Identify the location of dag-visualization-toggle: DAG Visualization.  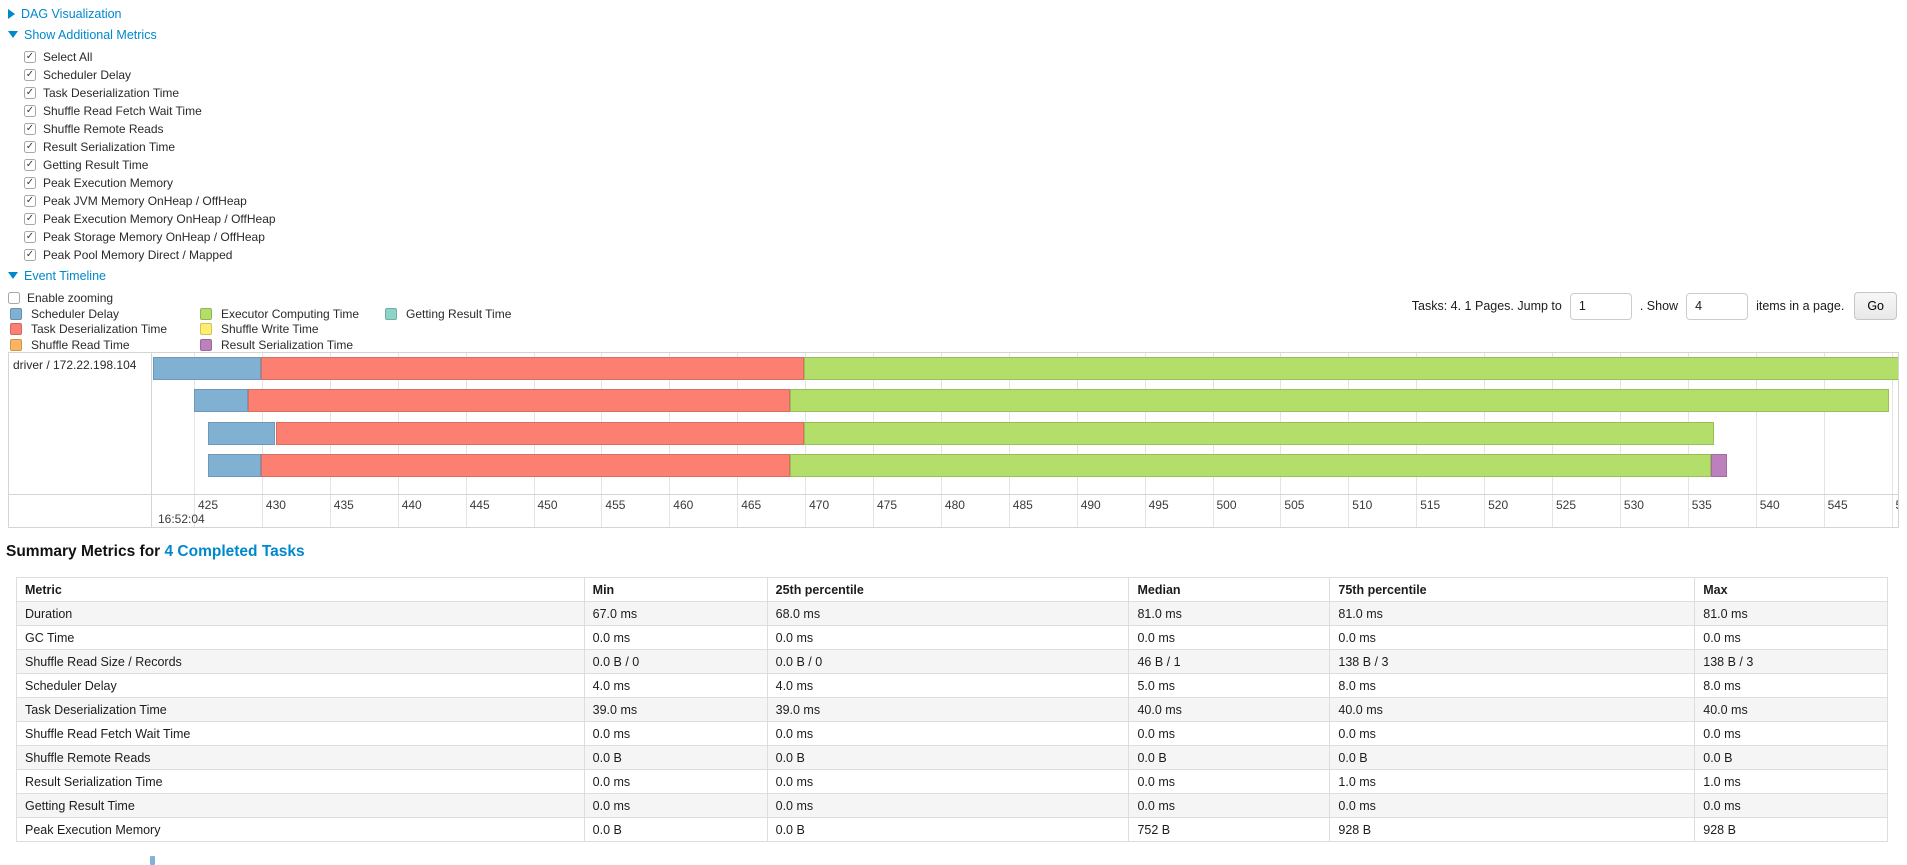
(358, 13).